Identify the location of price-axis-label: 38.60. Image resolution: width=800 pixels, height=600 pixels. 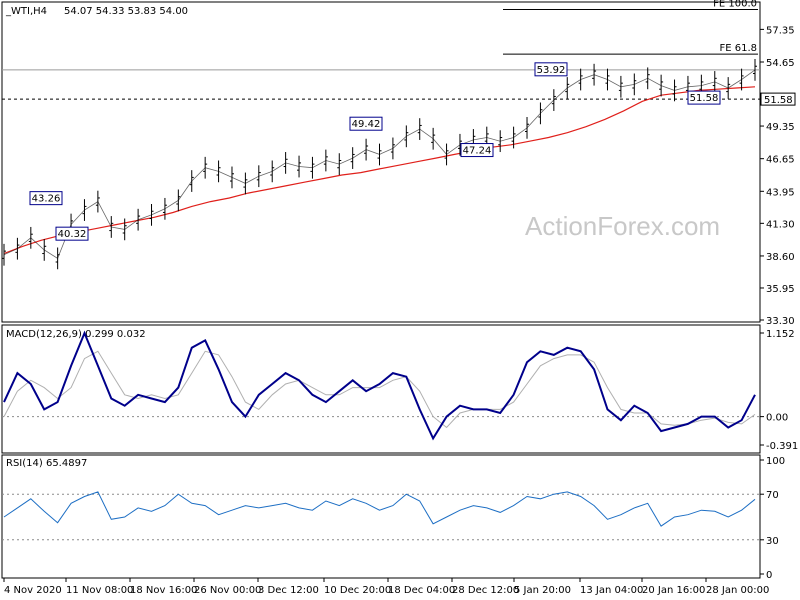
(780, 257).